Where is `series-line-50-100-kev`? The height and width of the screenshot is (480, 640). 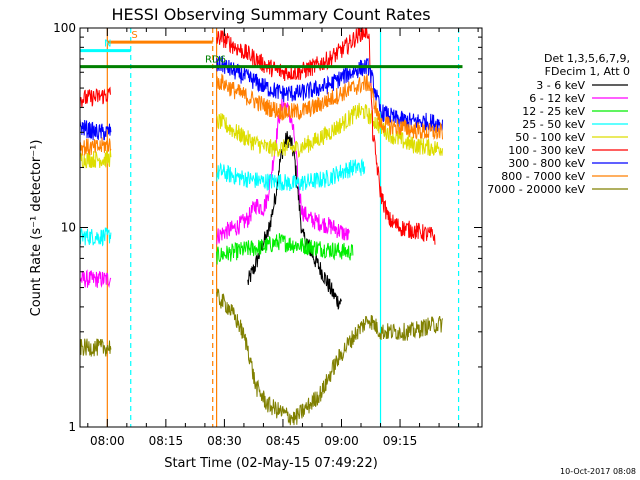 series-line-50-100-kev is located at coordinates (261, 135).